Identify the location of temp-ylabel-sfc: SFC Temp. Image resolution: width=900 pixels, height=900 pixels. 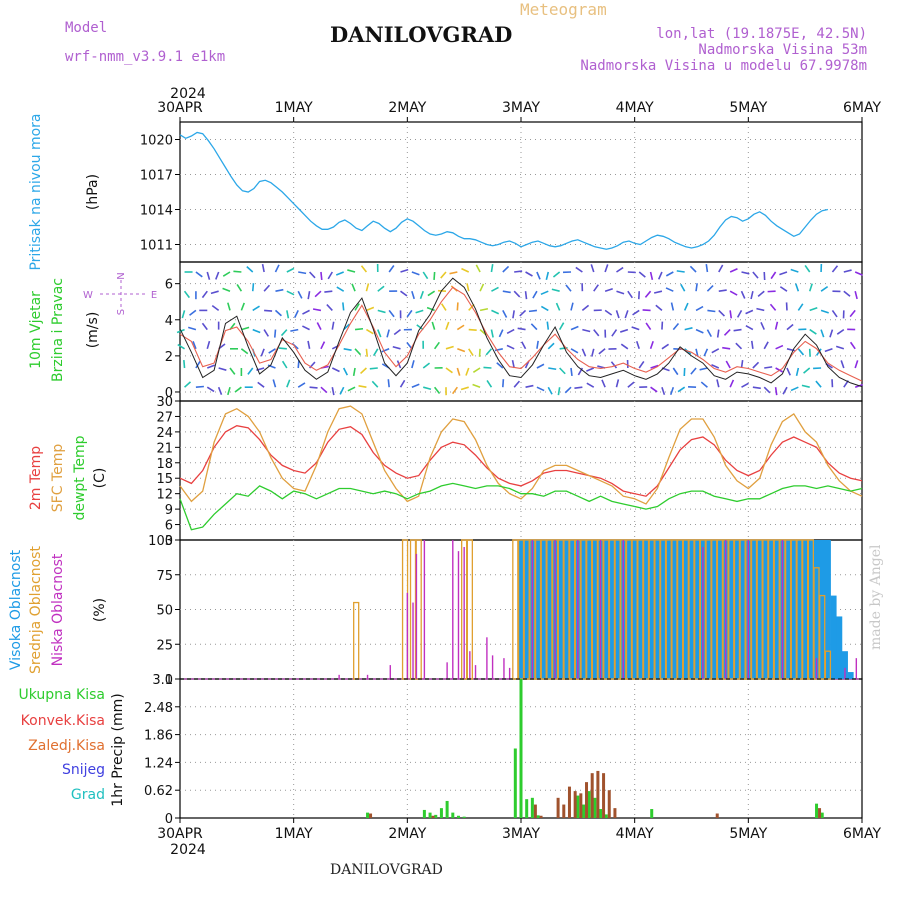
(58, 478).